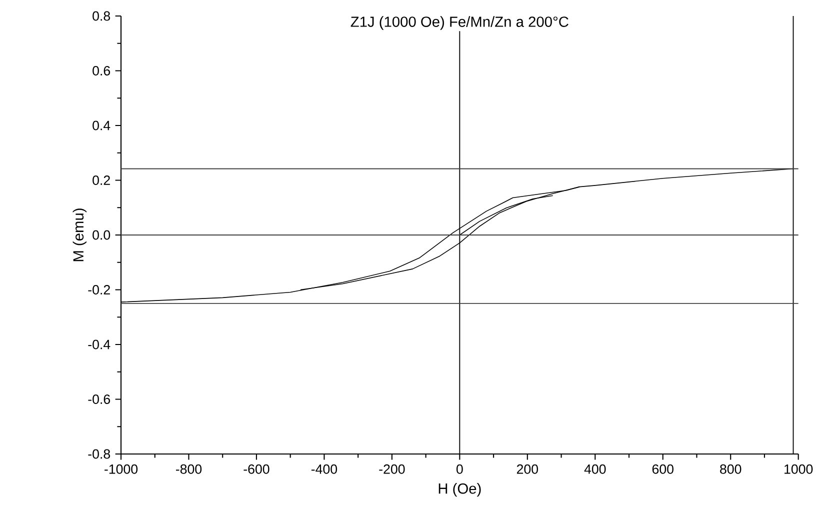 The height and width of the screenshot is (525, 824). What do you see at coordinates (101, 180) in the screenshot?
I see `y-tick-label: 0.2` at bounding box center [101, 180].